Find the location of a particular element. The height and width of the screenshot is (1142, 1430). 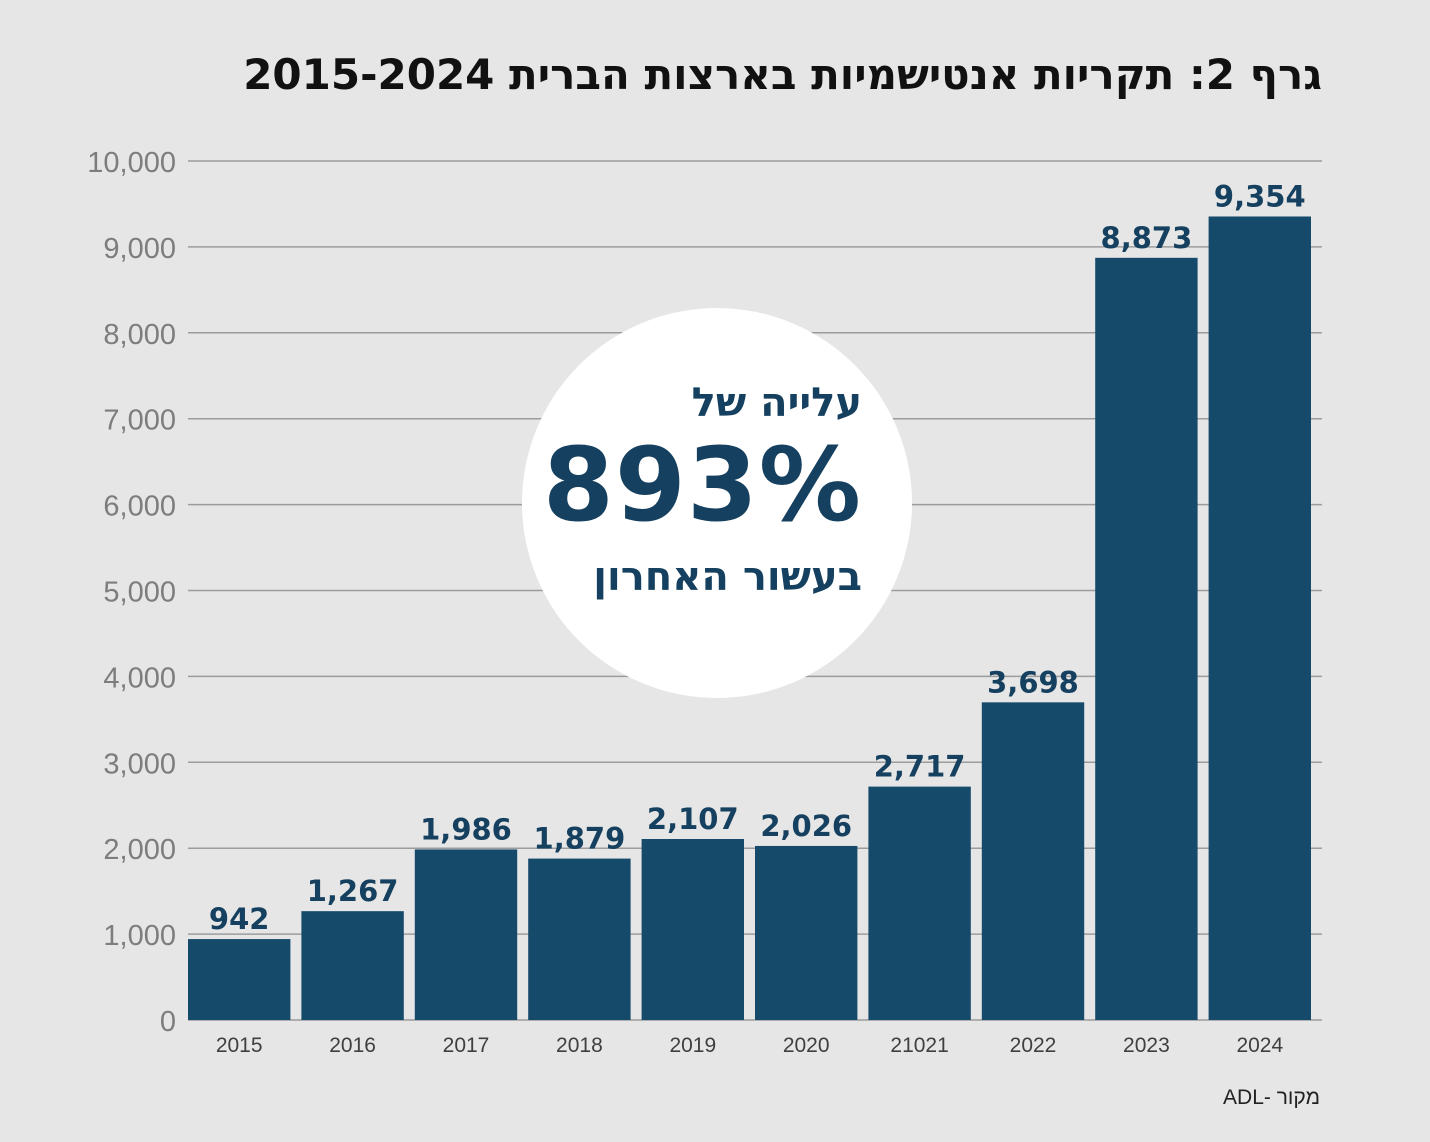

y-tick-label: 5,000 is located at coordinates (139, 593).